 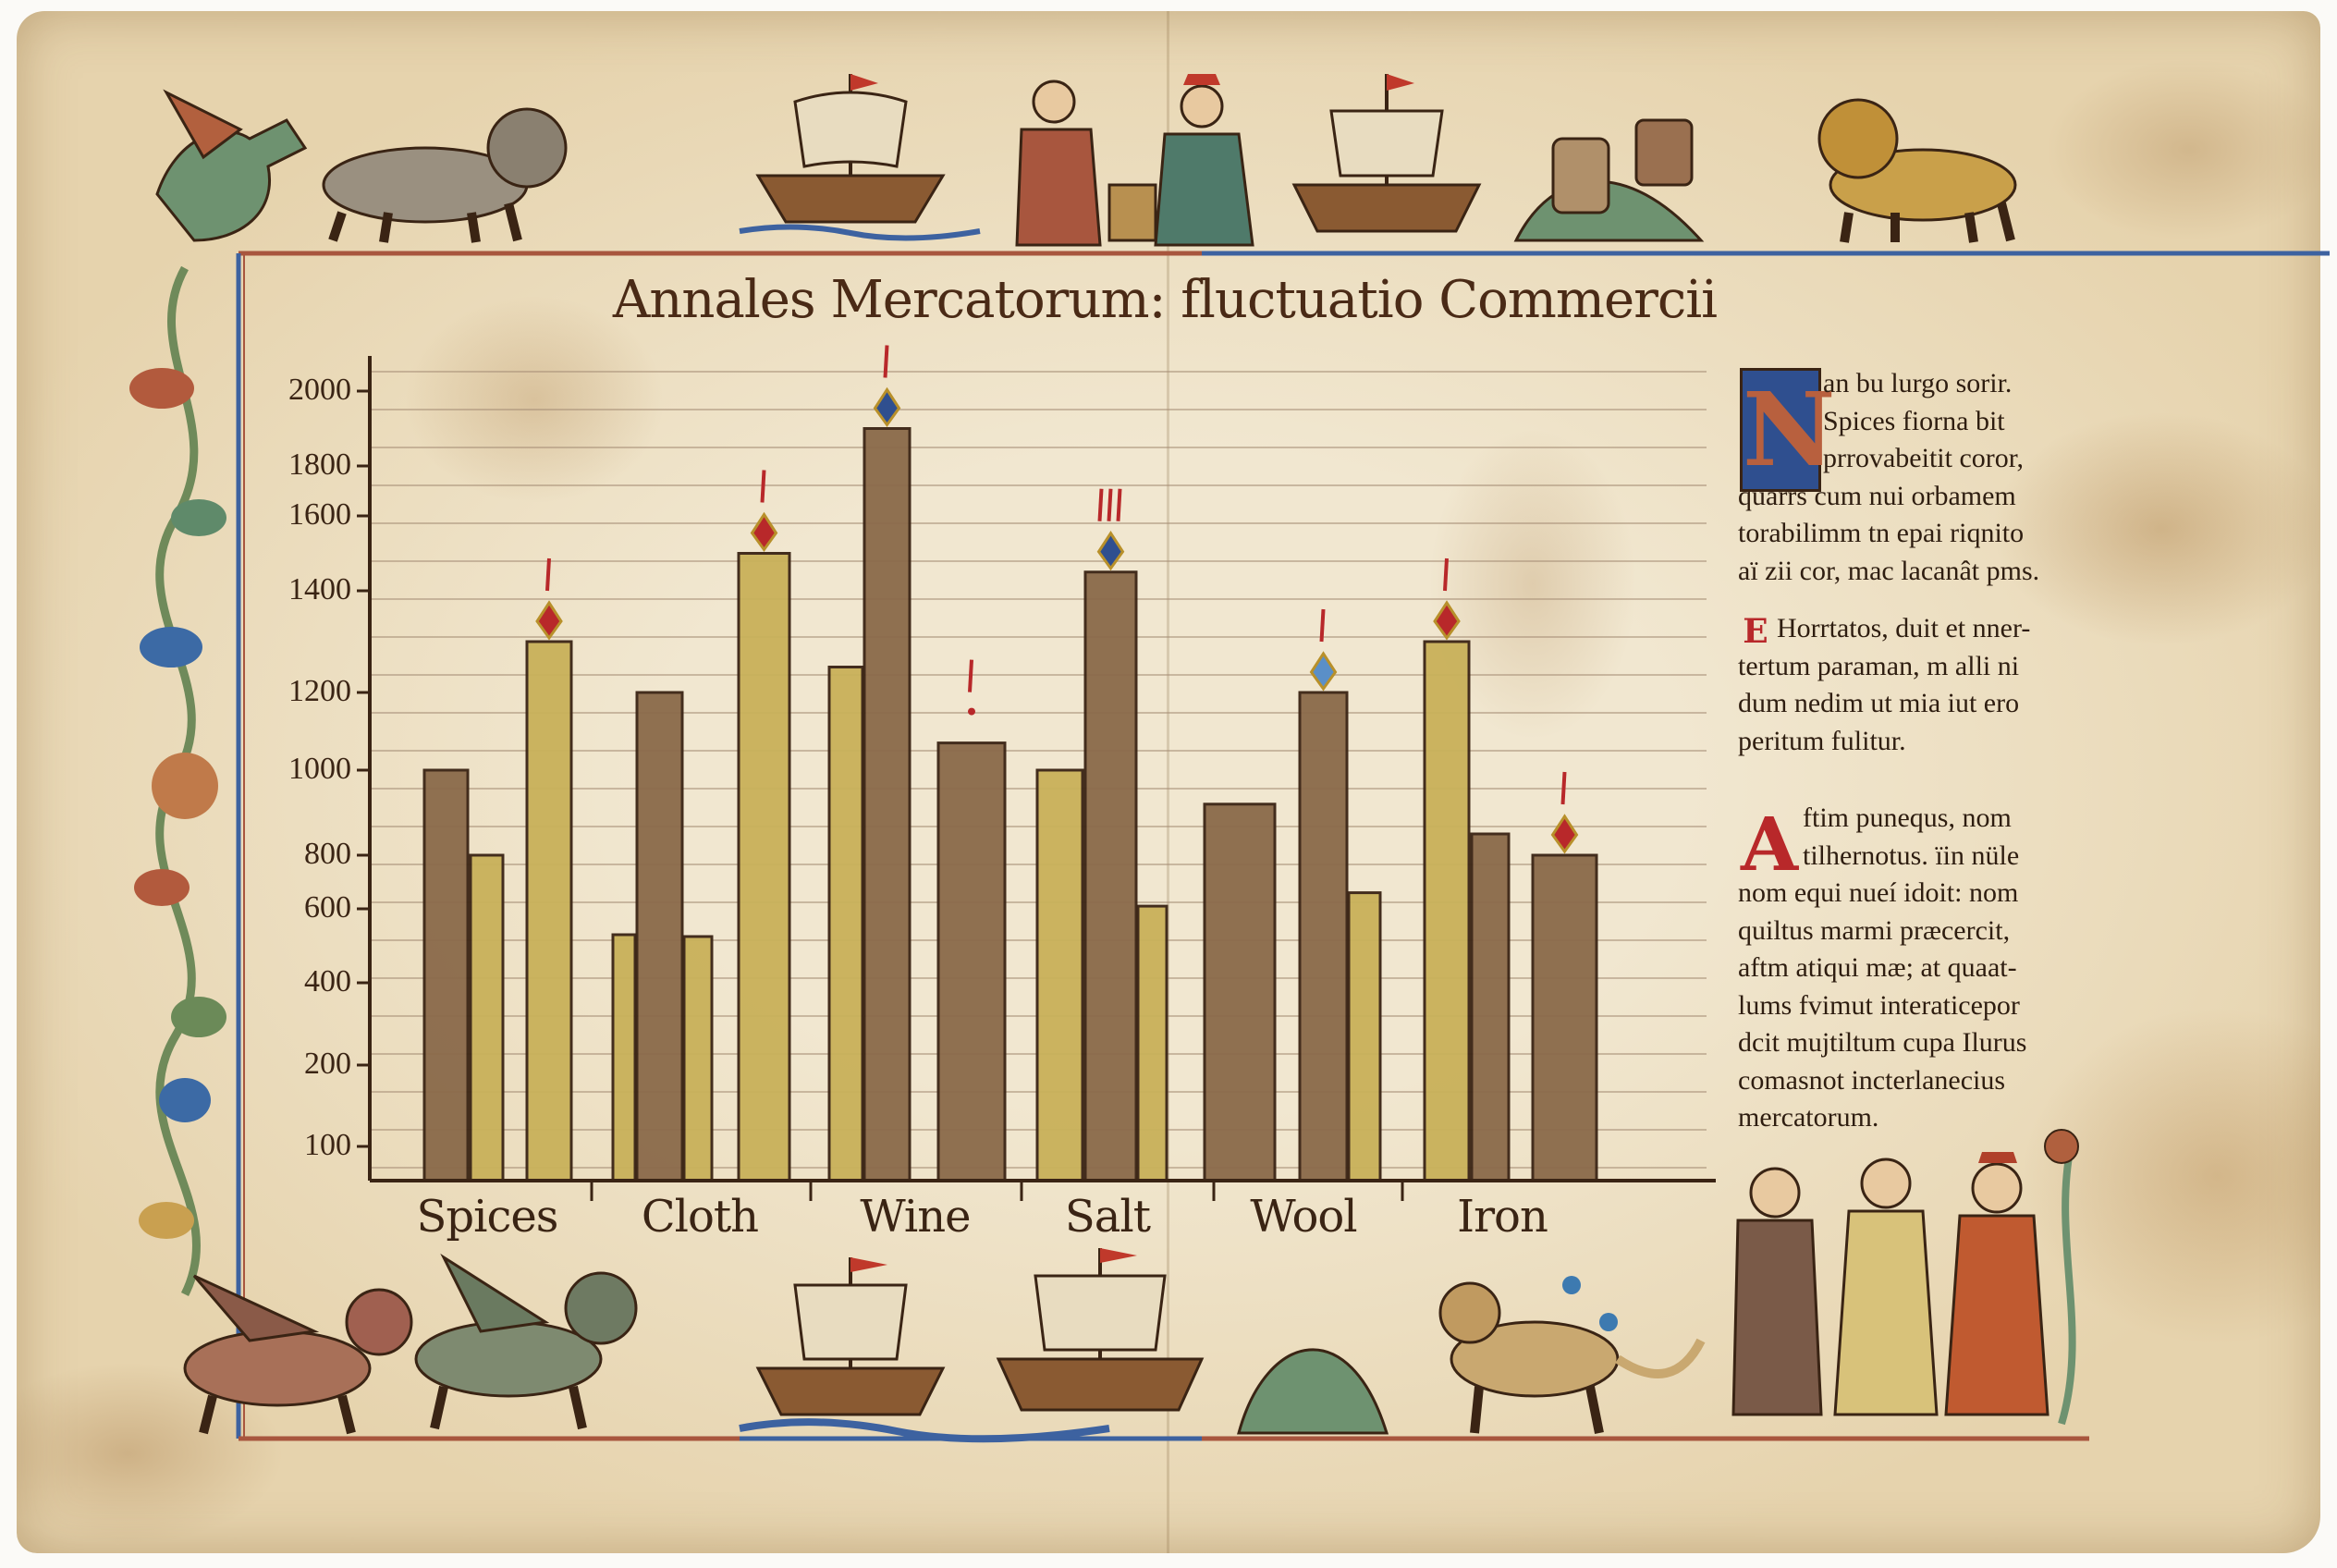 I want to click on text-line: prrovabeitit coror,, so click(x=1924, y=458).